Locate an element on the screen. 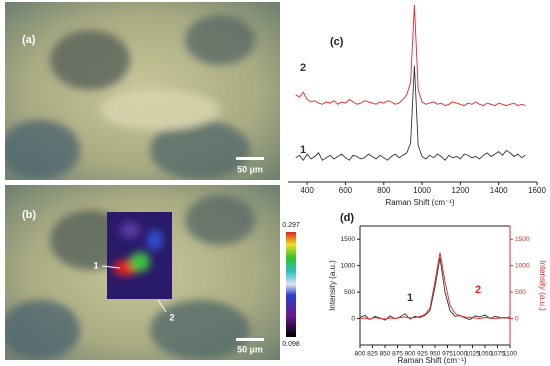 The width and height of the screenshot is (550, 366). y-axis-label: Intensity (a.u.) is located at coordinates (332, 285).